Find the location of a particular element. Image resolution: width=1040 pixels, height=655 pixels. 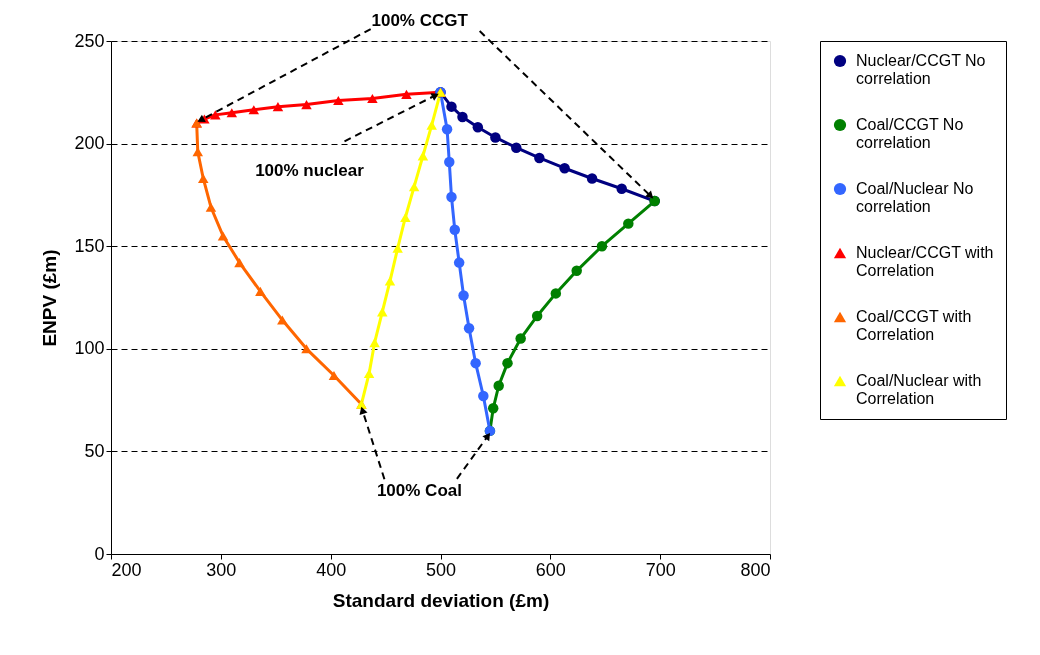

annotation: 100% nuclear is located at coordinates (310, 171).